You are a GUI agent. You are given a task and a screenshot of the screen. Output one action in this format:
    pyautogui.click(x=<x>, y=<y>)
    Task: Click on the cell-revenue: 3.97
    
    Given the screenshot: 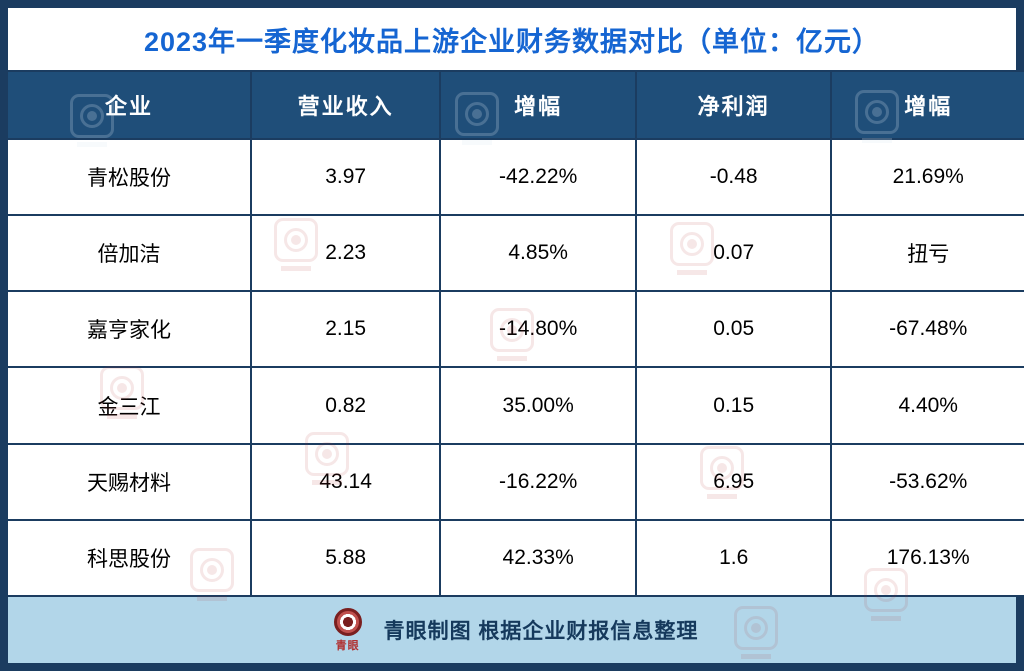 What is the action you would take?
    pyautogui.click(x=345, y=177)
    